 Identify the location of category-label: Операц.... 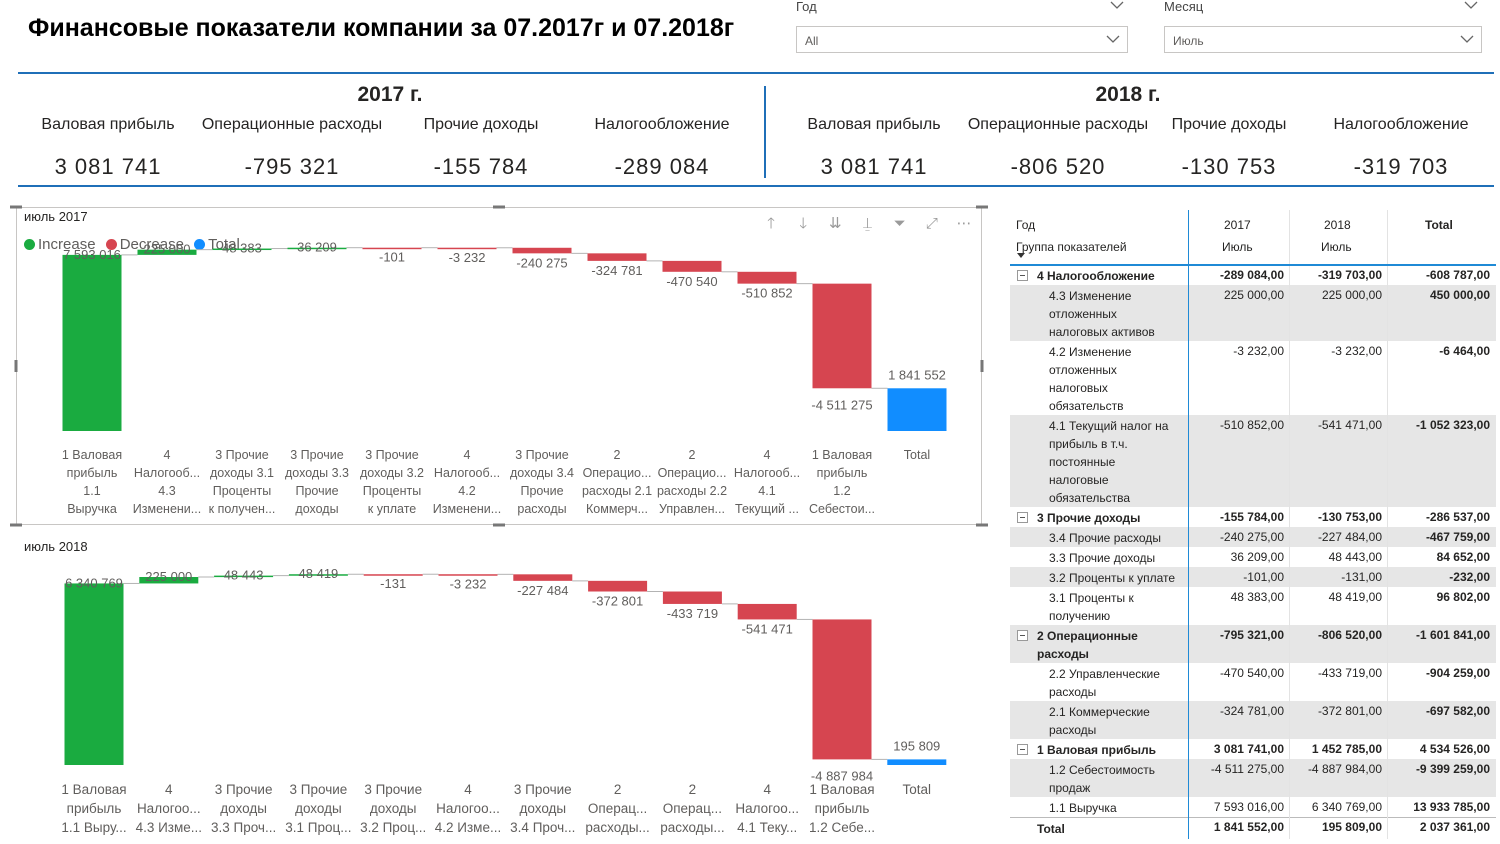
(617, 808).